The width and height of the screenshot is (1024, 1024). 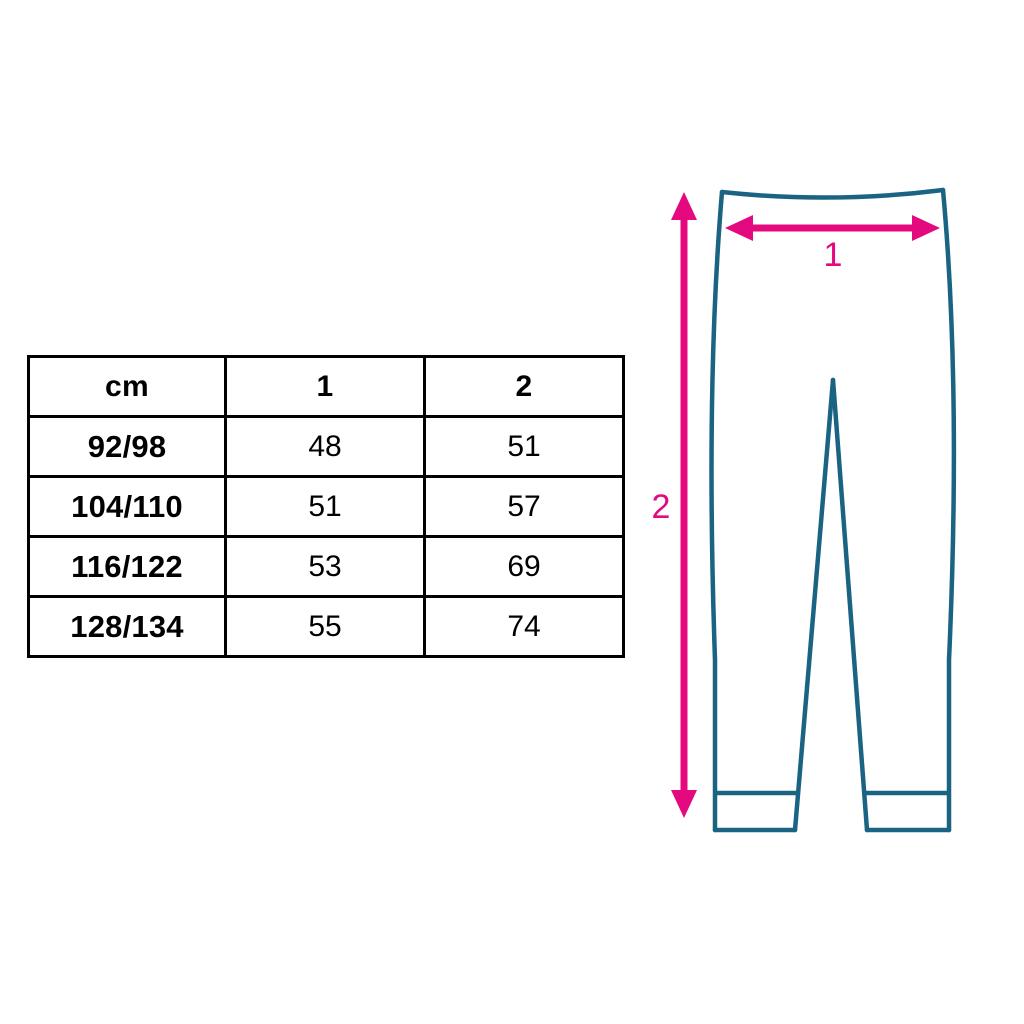 What do you see at coordinates (739, 228) in the screenshot?
I see `dimension-1-arrowhead-left` at bounding box center [739, 228].